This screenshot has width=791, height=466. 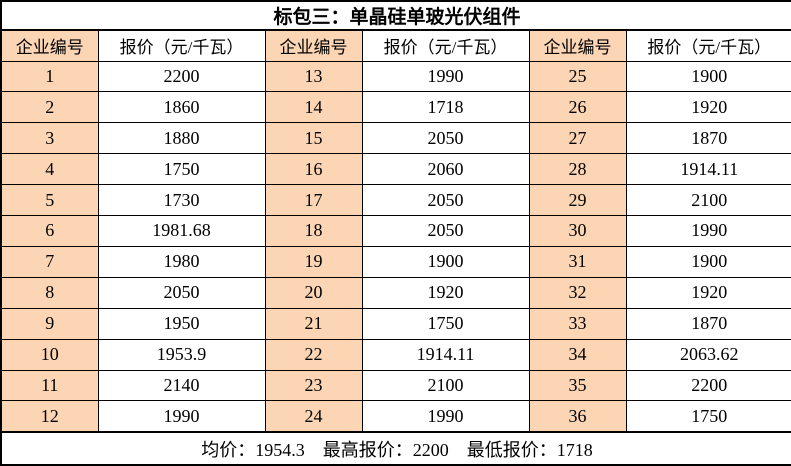 I want to click on company-id-cell: 6, so click(x=49, y=231).